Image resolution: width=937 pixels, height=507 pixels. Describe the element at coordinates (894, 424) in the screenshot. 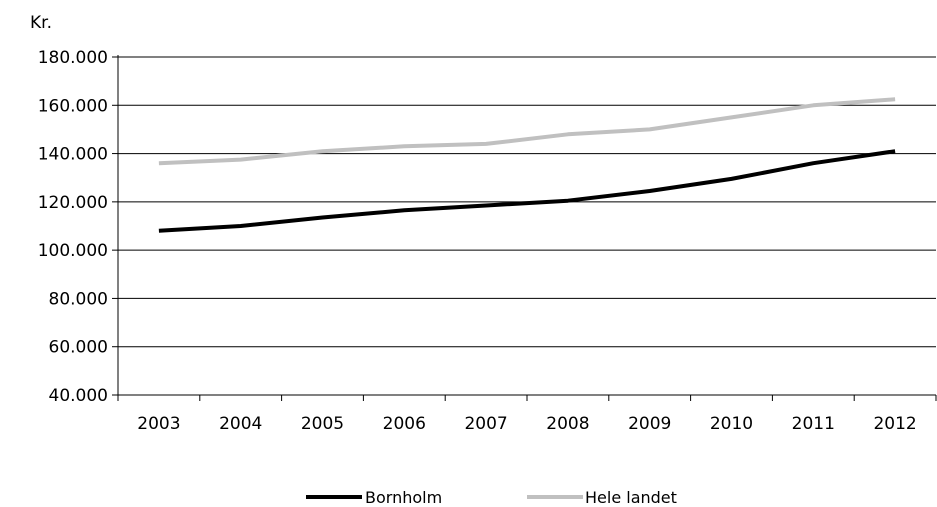

I see `x-tick-label: 2012` at that location.